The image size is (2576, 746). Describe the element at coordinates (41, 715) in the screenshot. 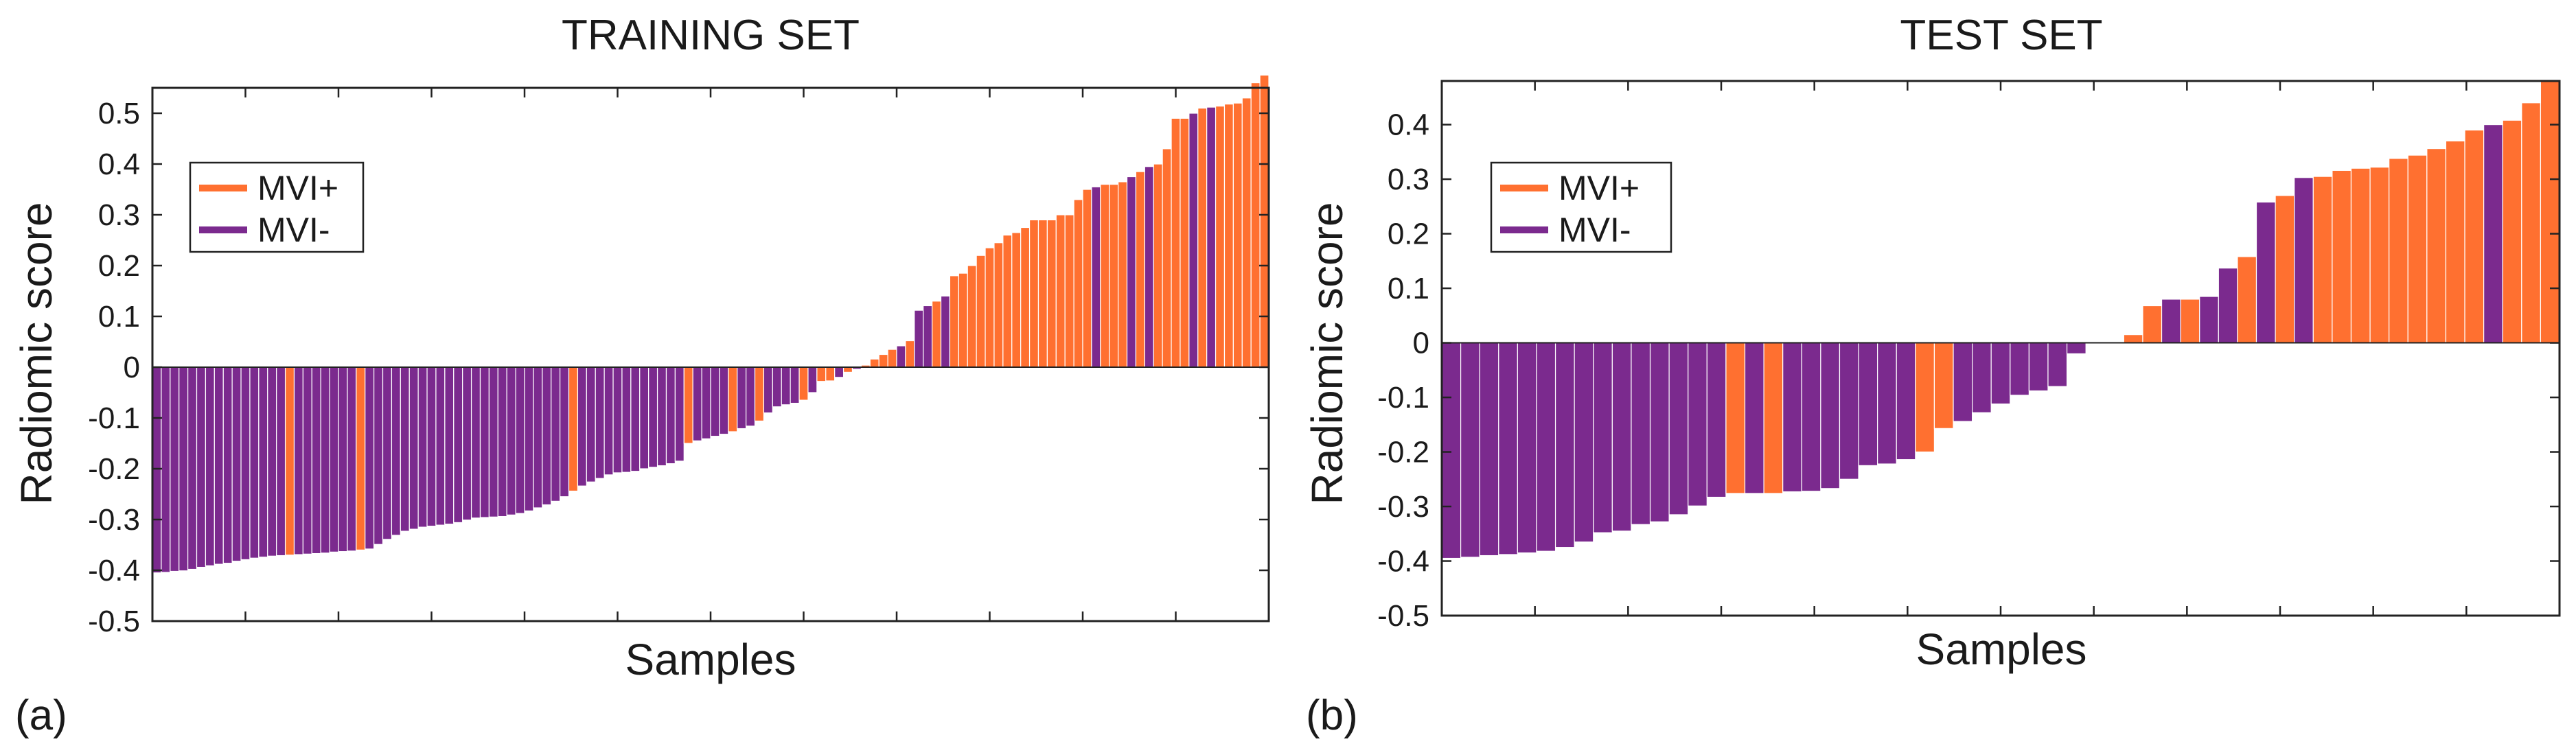

I see `panel-label: (a)` at that location.